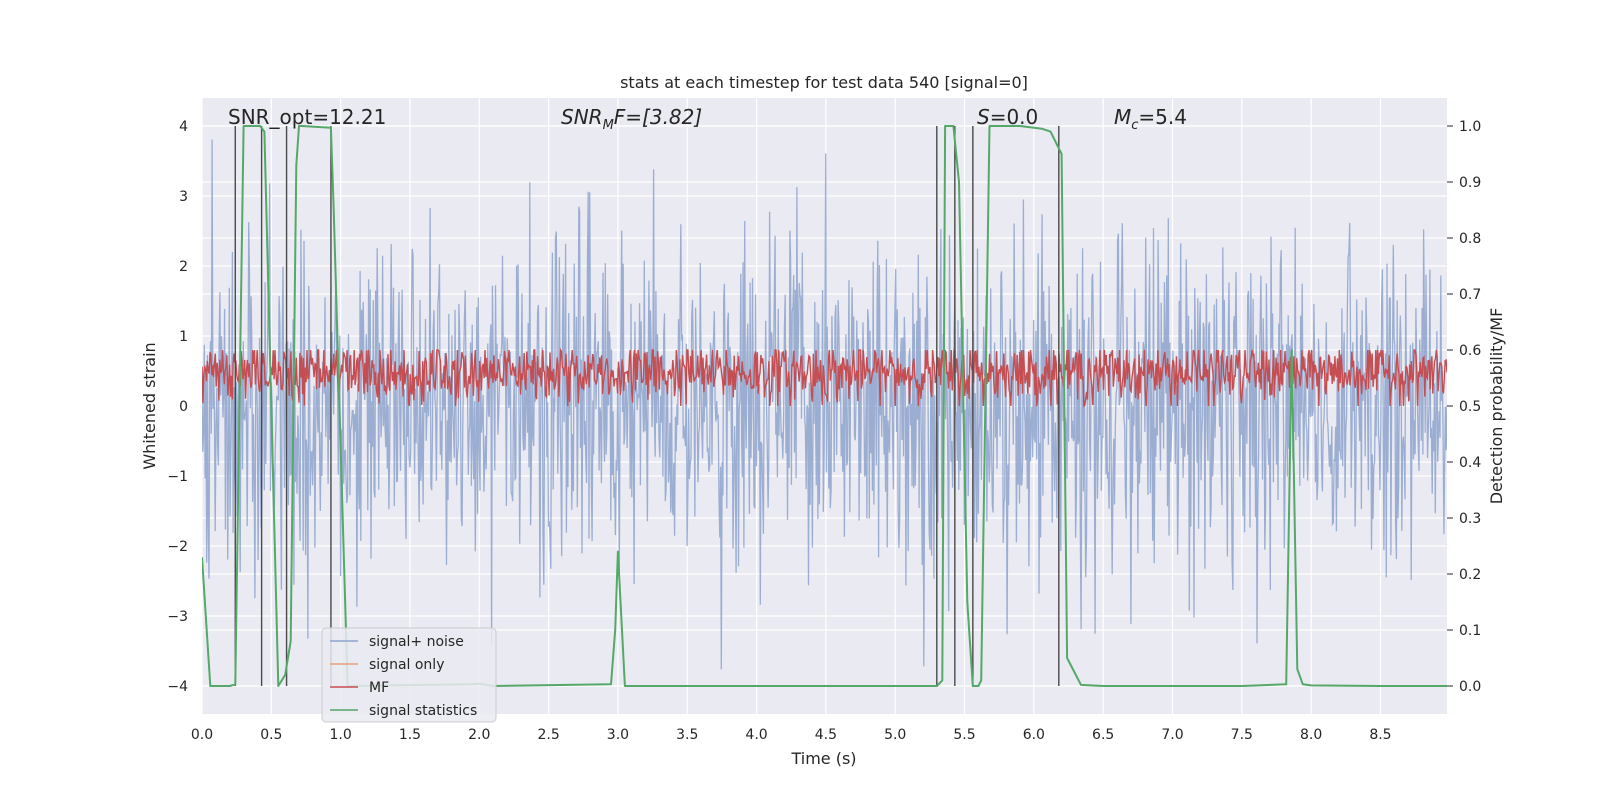  Describe the element at coordinates (149, 405) in the screenshot. I see `y-axis-left-label: Whitened strain` at that location.